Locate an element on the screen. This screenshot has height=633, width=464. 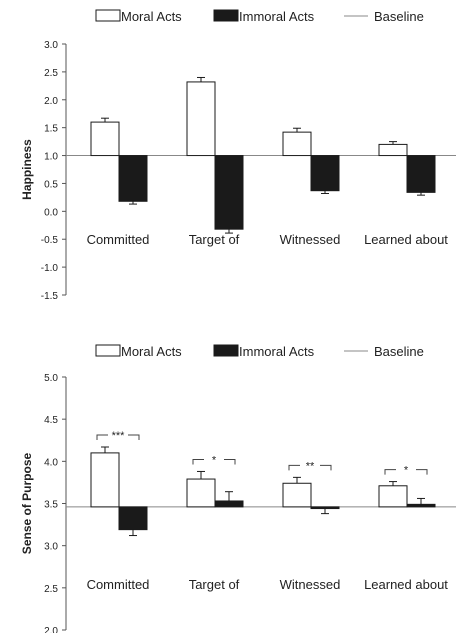
y-tick-label: -1.0 is located at coordinates (50, 268).